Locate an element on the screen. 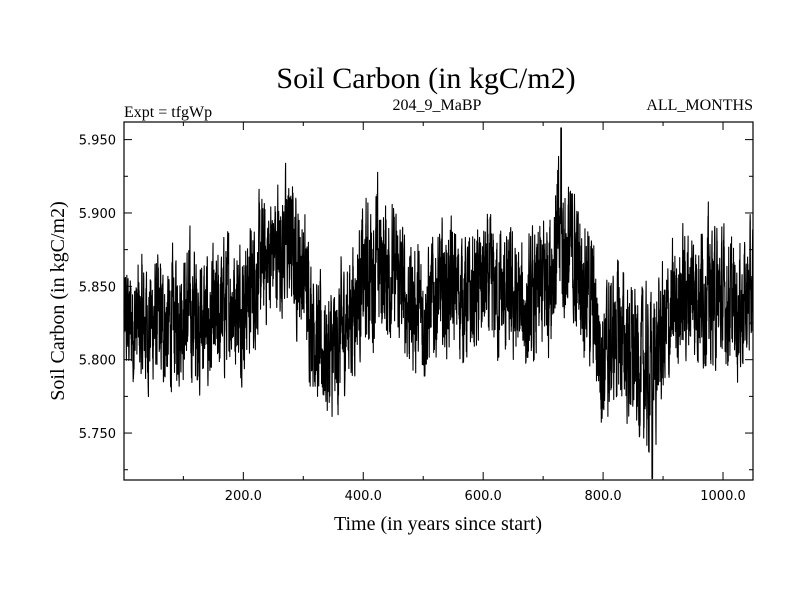 The width and height of the screenshot is (800, 600). x-tick-label: 600.0 is located at coordinates (483, 496).